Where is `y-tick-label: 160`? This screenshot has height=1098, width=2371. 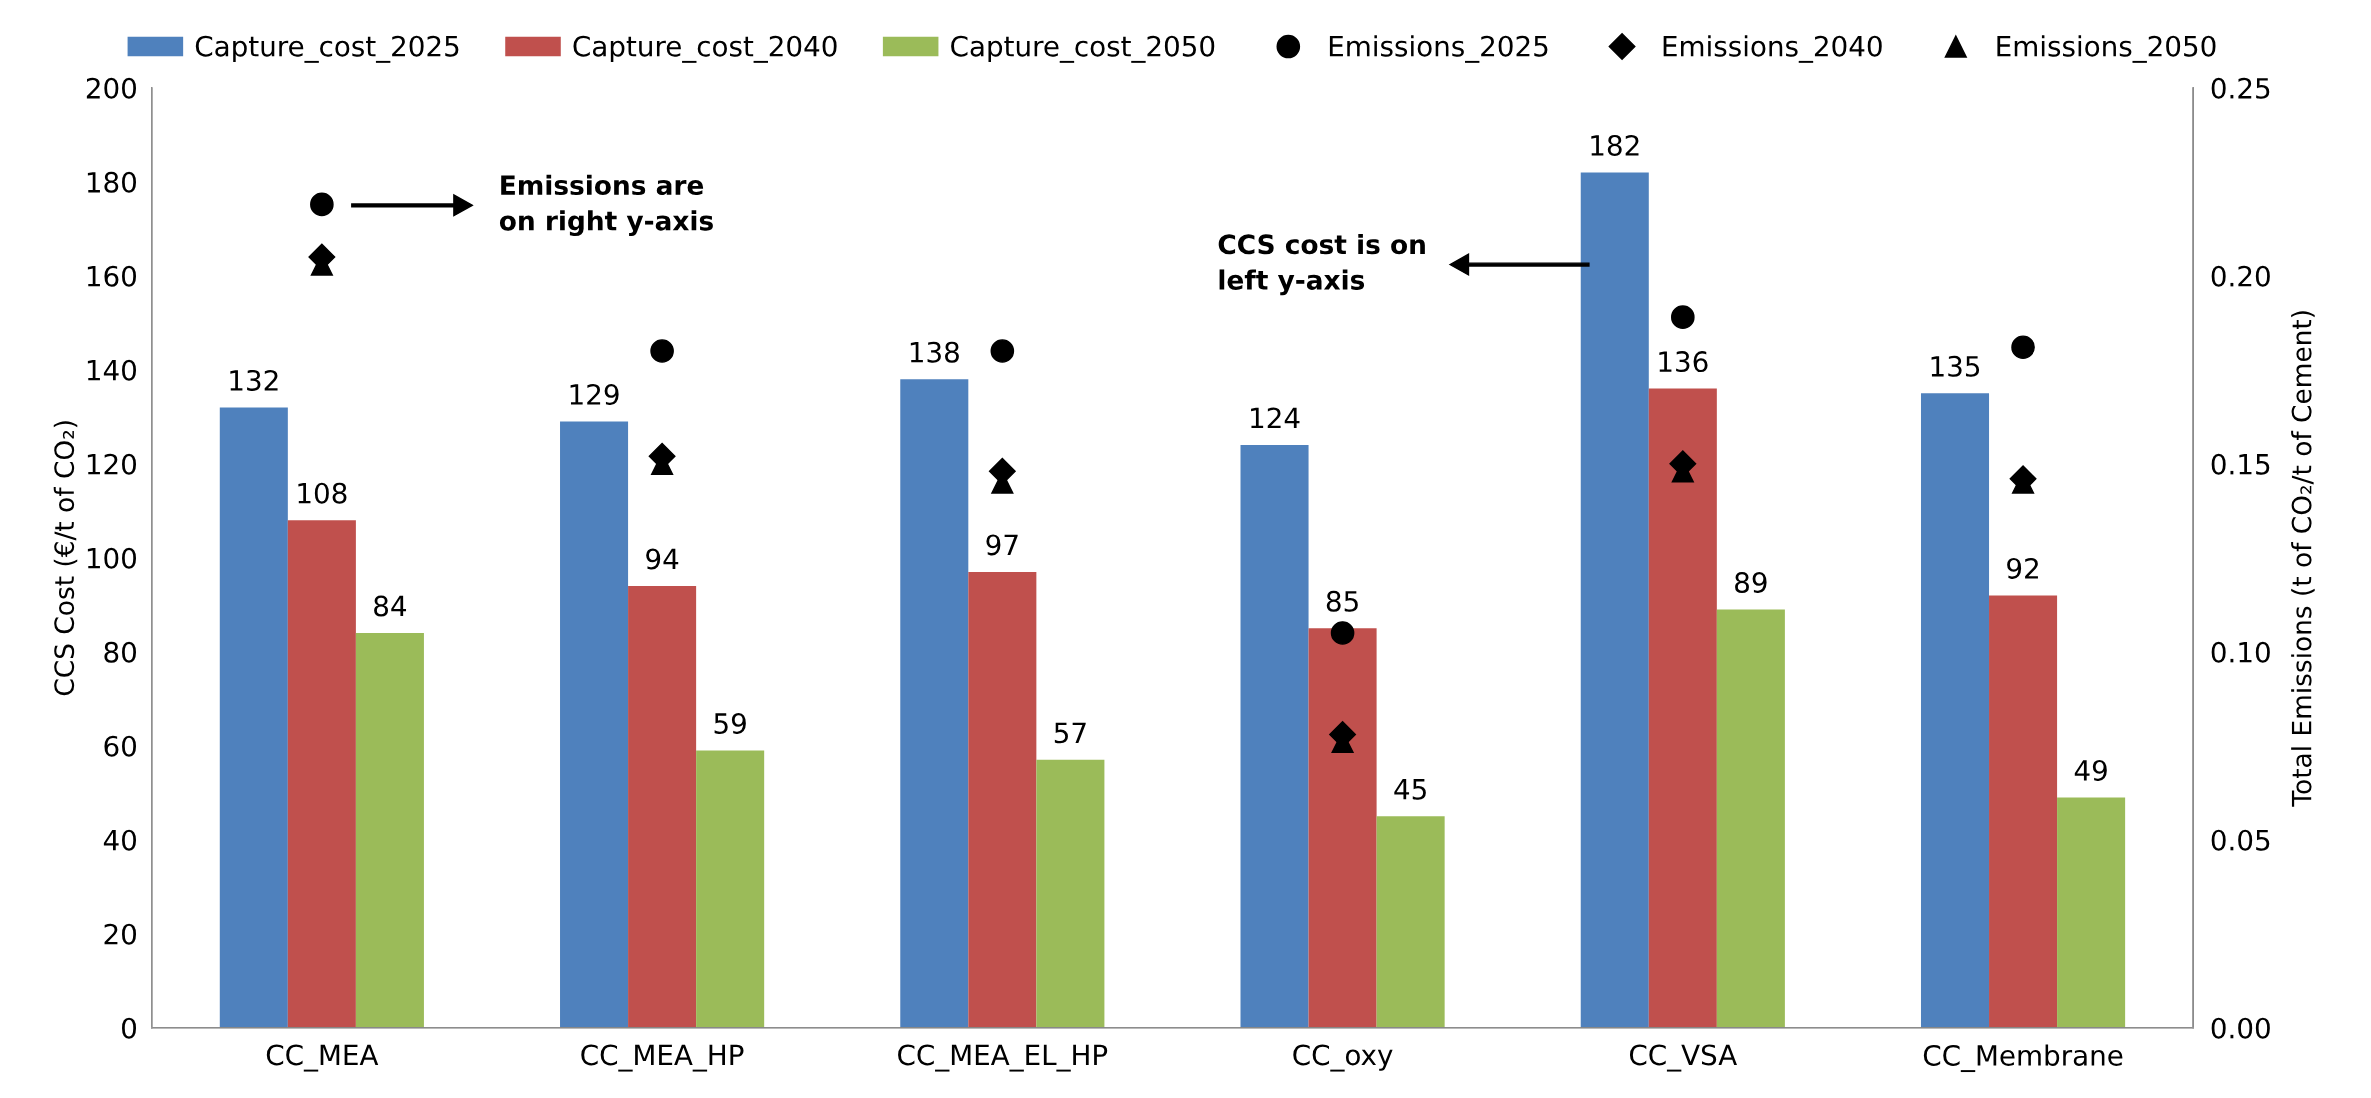 y-tick-label: 160 is located at coordinates (112, 276).